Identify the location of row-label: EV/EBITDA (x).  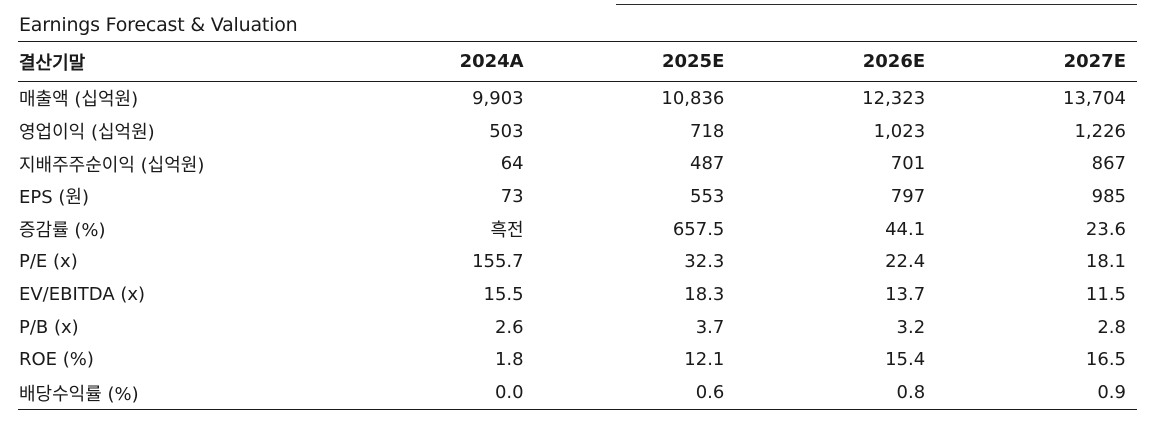
(82, 294).